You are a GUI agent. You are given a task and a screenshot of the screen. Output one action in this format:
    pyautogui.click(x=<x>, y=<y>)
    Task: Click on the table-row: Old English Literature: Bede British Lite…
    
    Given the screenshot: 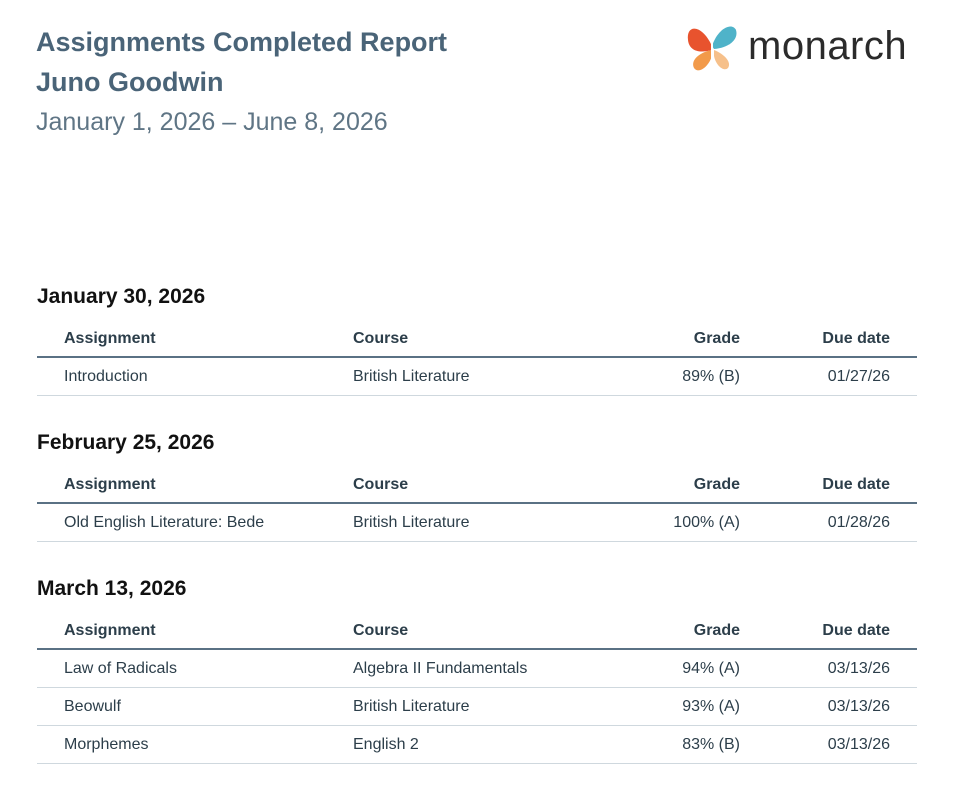 What is the action you would take?
    pyautogui.click(x=477, y=523)
    